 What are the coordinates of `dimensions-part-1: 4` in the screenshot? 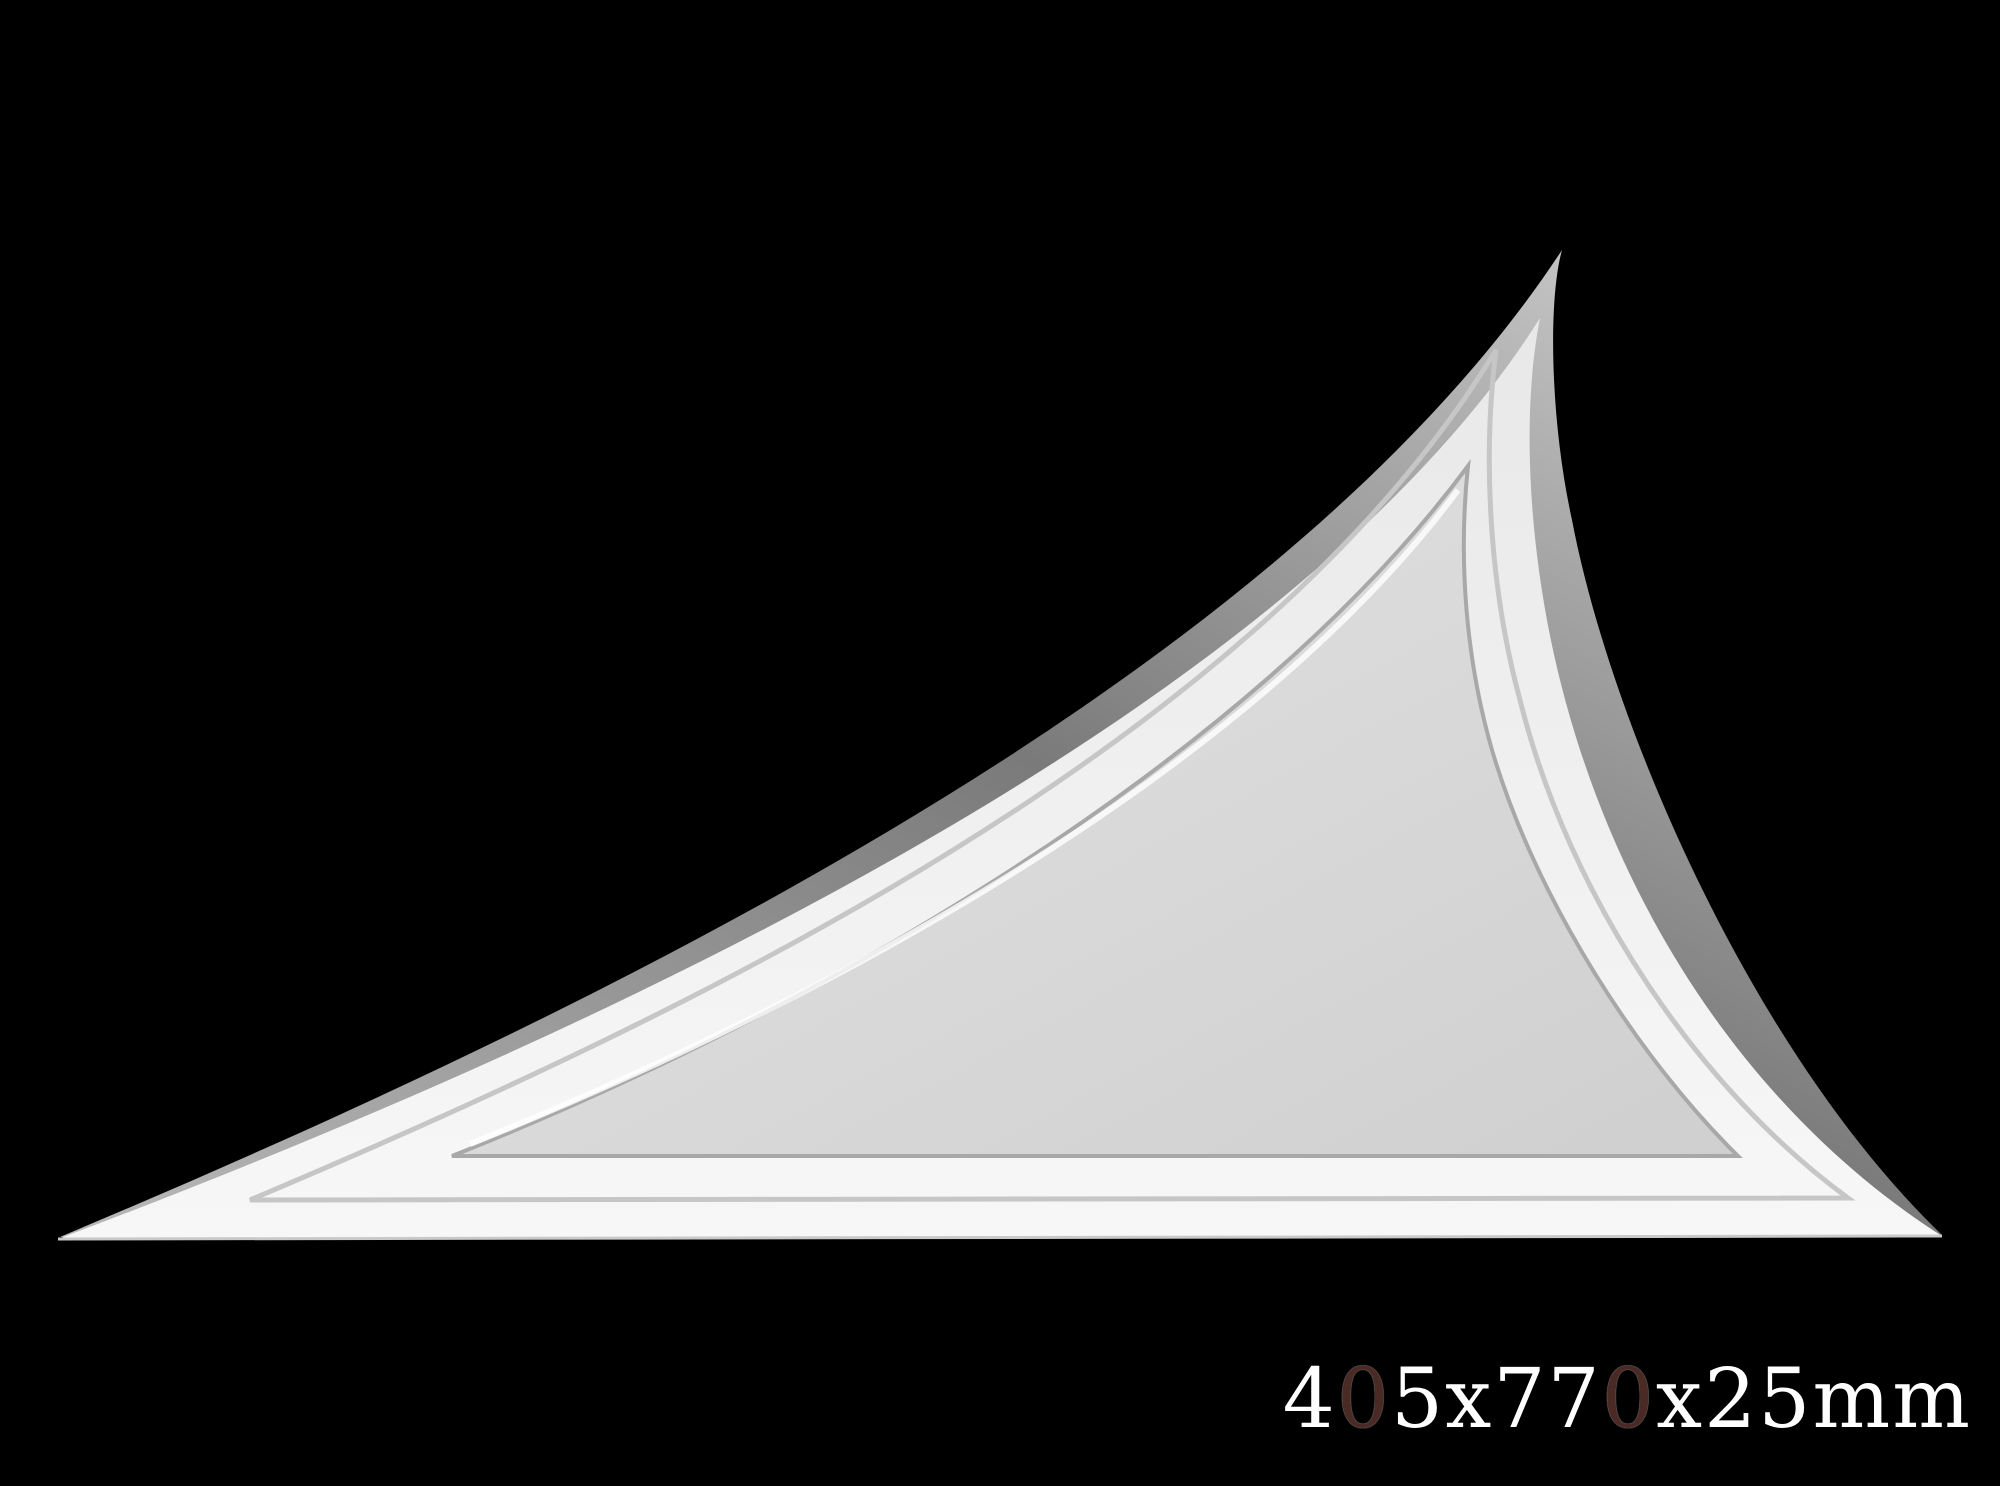 It's located at (1309, 1399).